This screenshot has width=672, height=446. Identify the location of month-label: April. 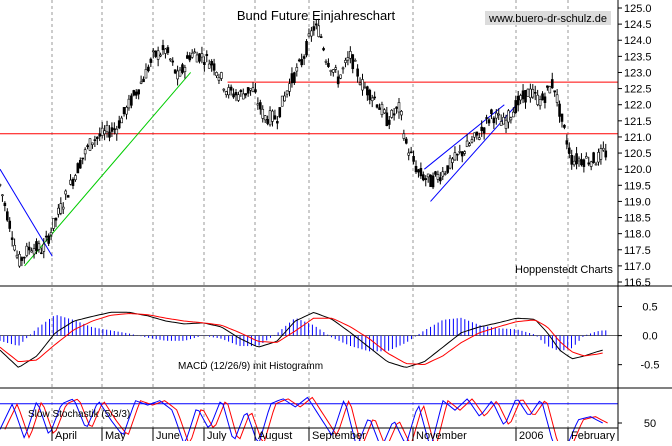
(66, 435).